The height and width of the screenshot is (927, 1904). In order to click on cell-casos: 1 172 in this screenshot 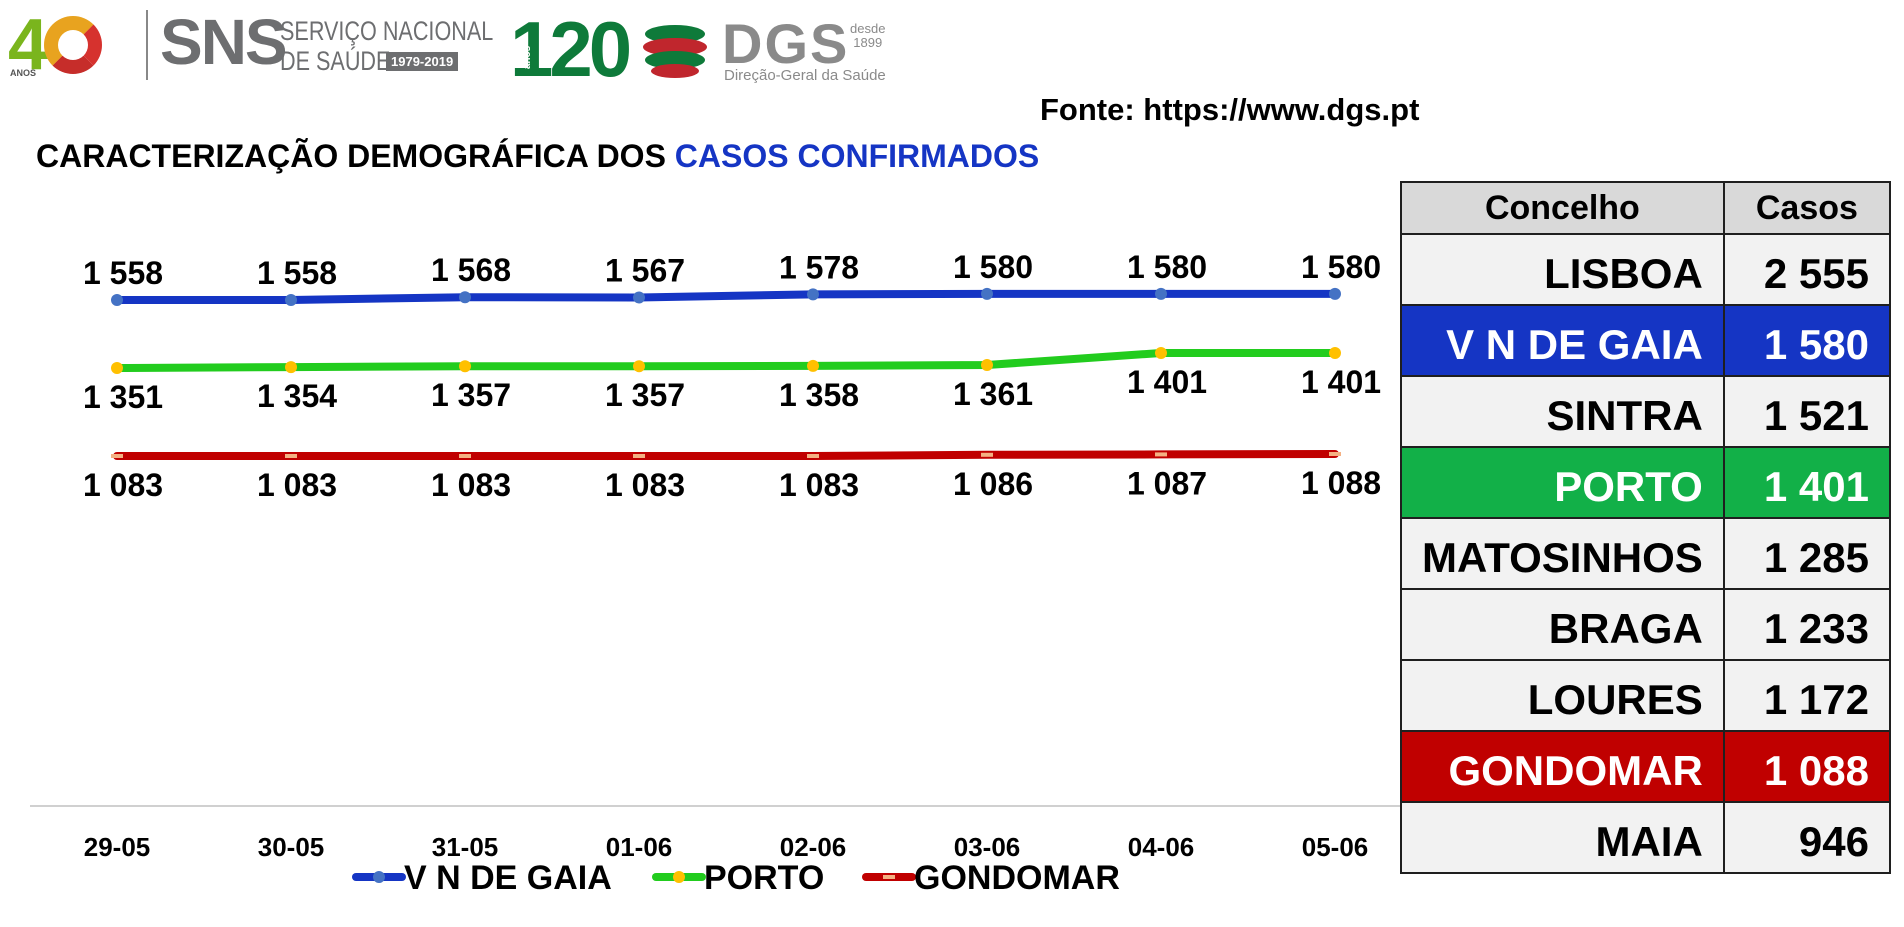, I will do `click(1807, 695)`.